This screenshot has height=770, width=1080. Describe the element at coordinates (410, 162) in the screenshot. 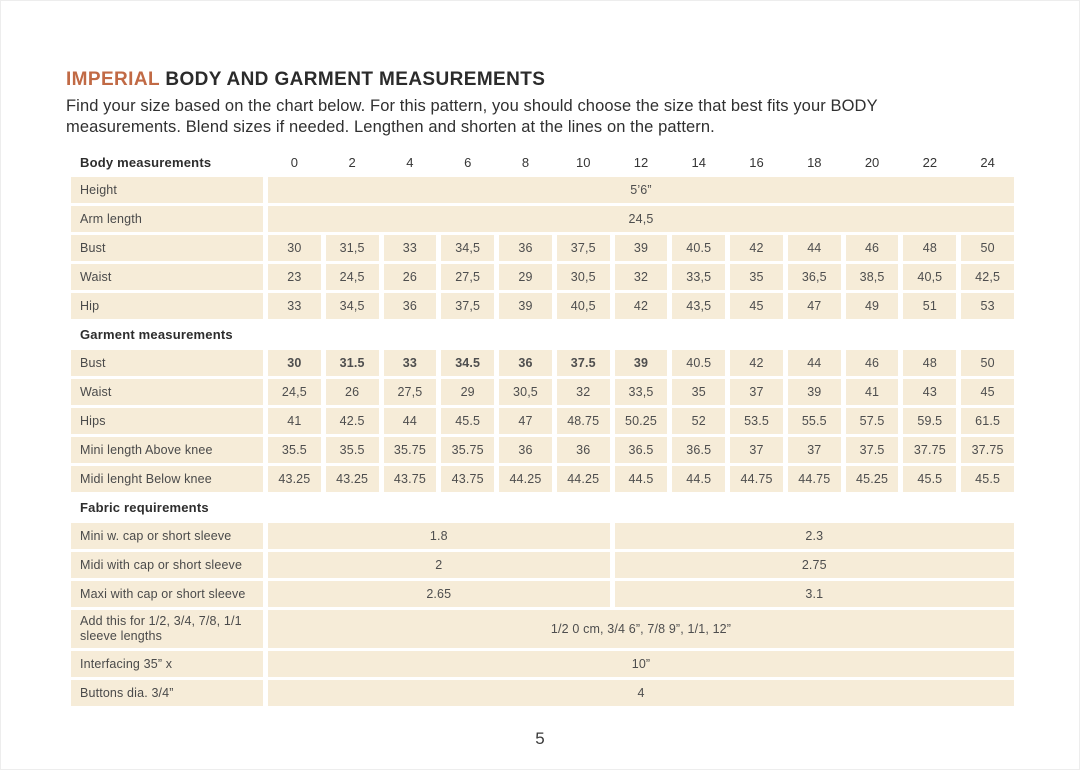

I see `size-column-header: 4` at that location.